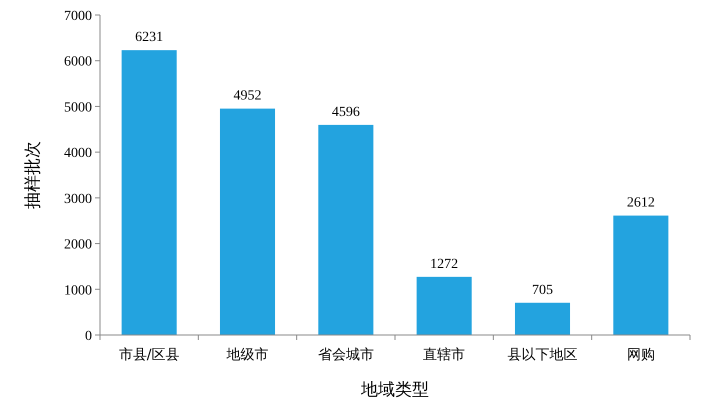 This screenshot has width=715, height=418. Describe the element at coordinates (88, 336) in the screenshot. I see `y-tick-label: 0` at that location.